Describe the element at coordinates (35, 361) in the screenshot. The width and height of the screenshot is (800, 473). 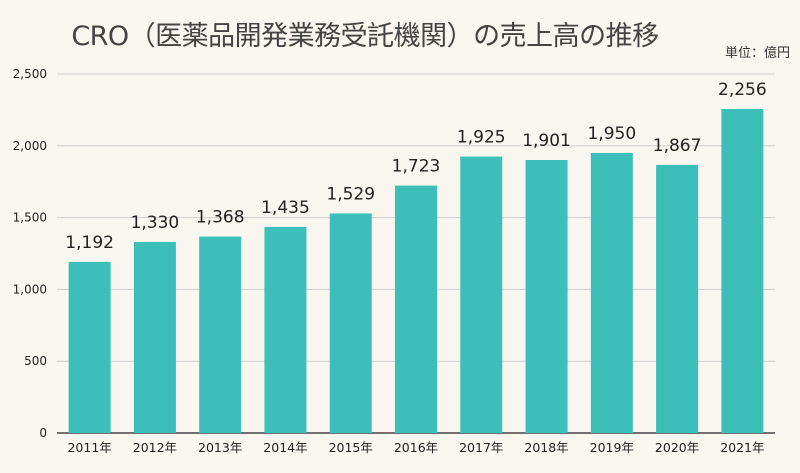
I see `y-tick-label: 500` at that location.